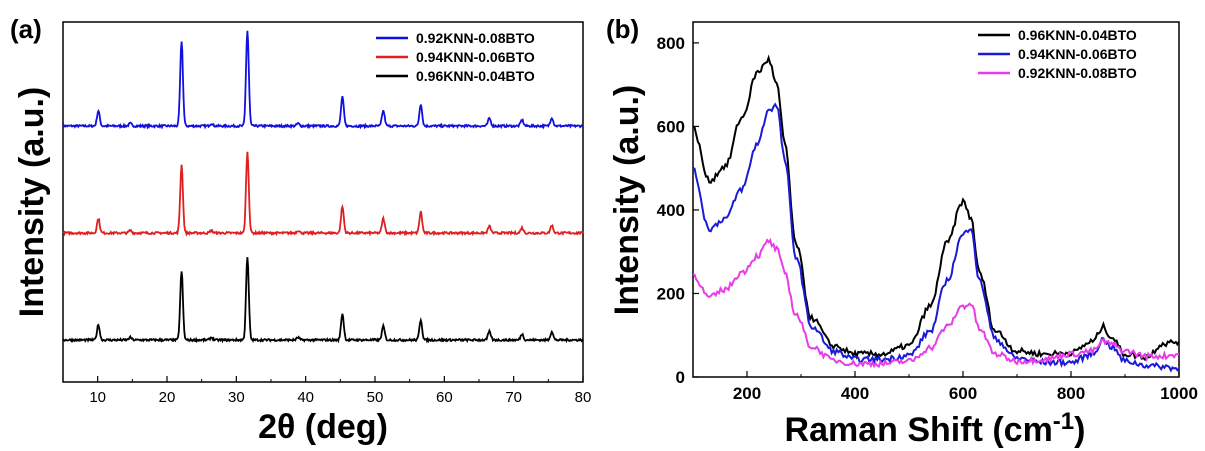 The width and height of the screenshot is (1205, 451). Describe the element at coordinates (680, 377) in the screenshot. I see `panel-b-y-tick-label: 0` at that location.